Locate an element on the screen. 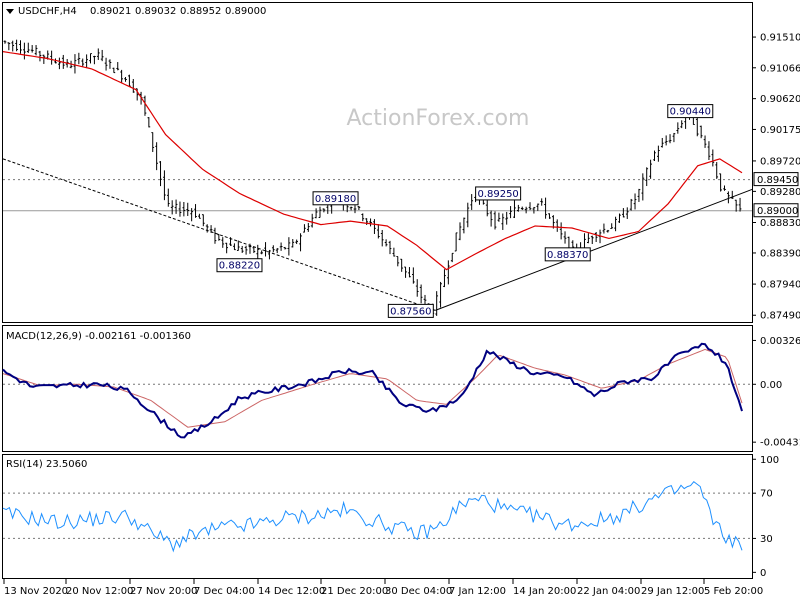  resistance-price-label-box is located at coordinates (776, 179).